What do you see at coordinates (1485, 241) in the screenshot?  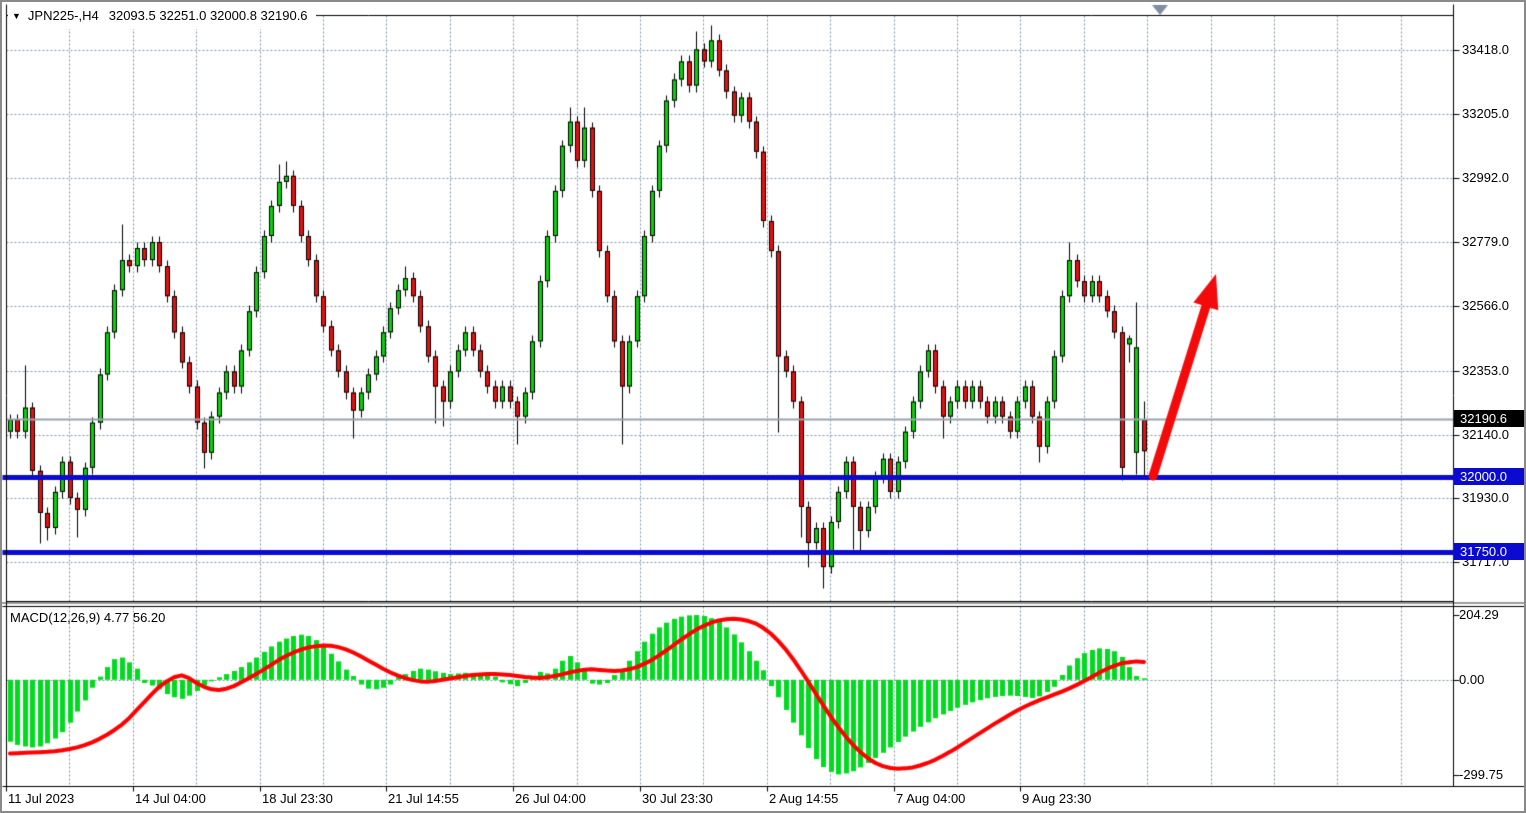 I see `price-axis-tick-label: 32779.0` at bounding box center [1485, 241].